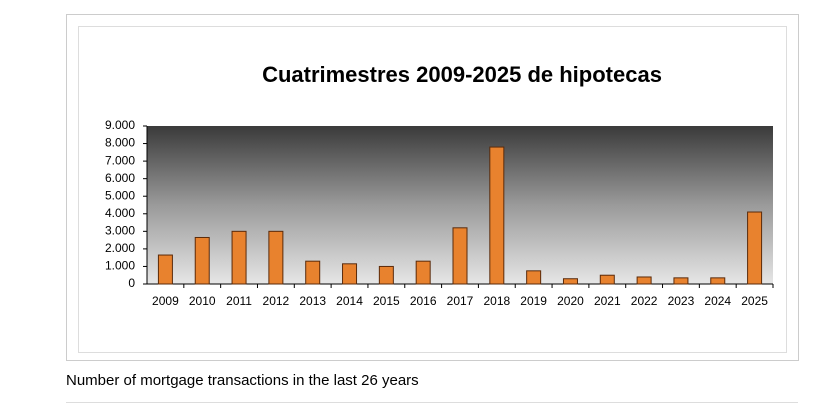 The width and height of the screenshot is (836, 414). I want to click on x-tick-label: 2011, so click(239, 301).